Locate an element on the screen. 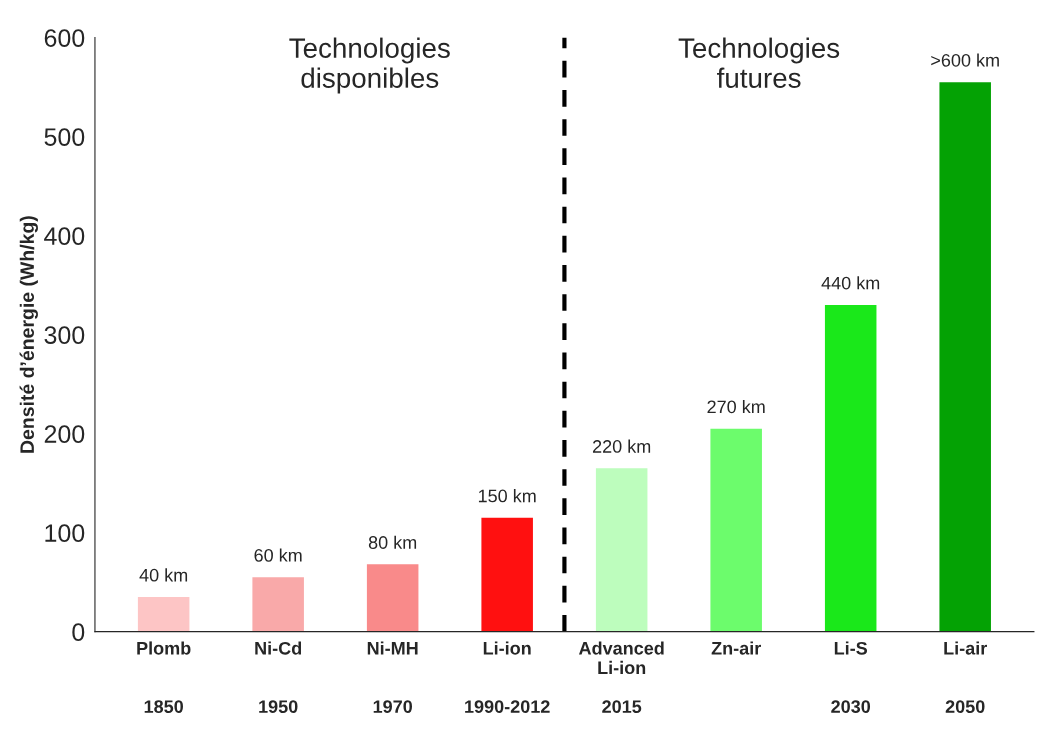  annotation: 60 km is located at coordinates (278, 555).